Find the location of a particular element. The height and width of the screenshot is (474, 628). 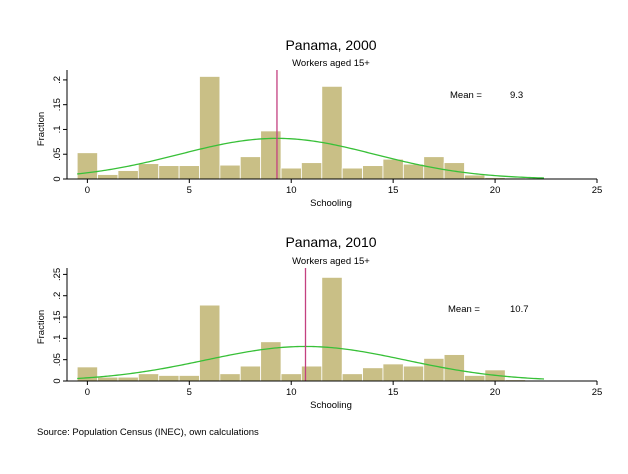

y-tick-label: .25 is located at coordinates (57, 274).